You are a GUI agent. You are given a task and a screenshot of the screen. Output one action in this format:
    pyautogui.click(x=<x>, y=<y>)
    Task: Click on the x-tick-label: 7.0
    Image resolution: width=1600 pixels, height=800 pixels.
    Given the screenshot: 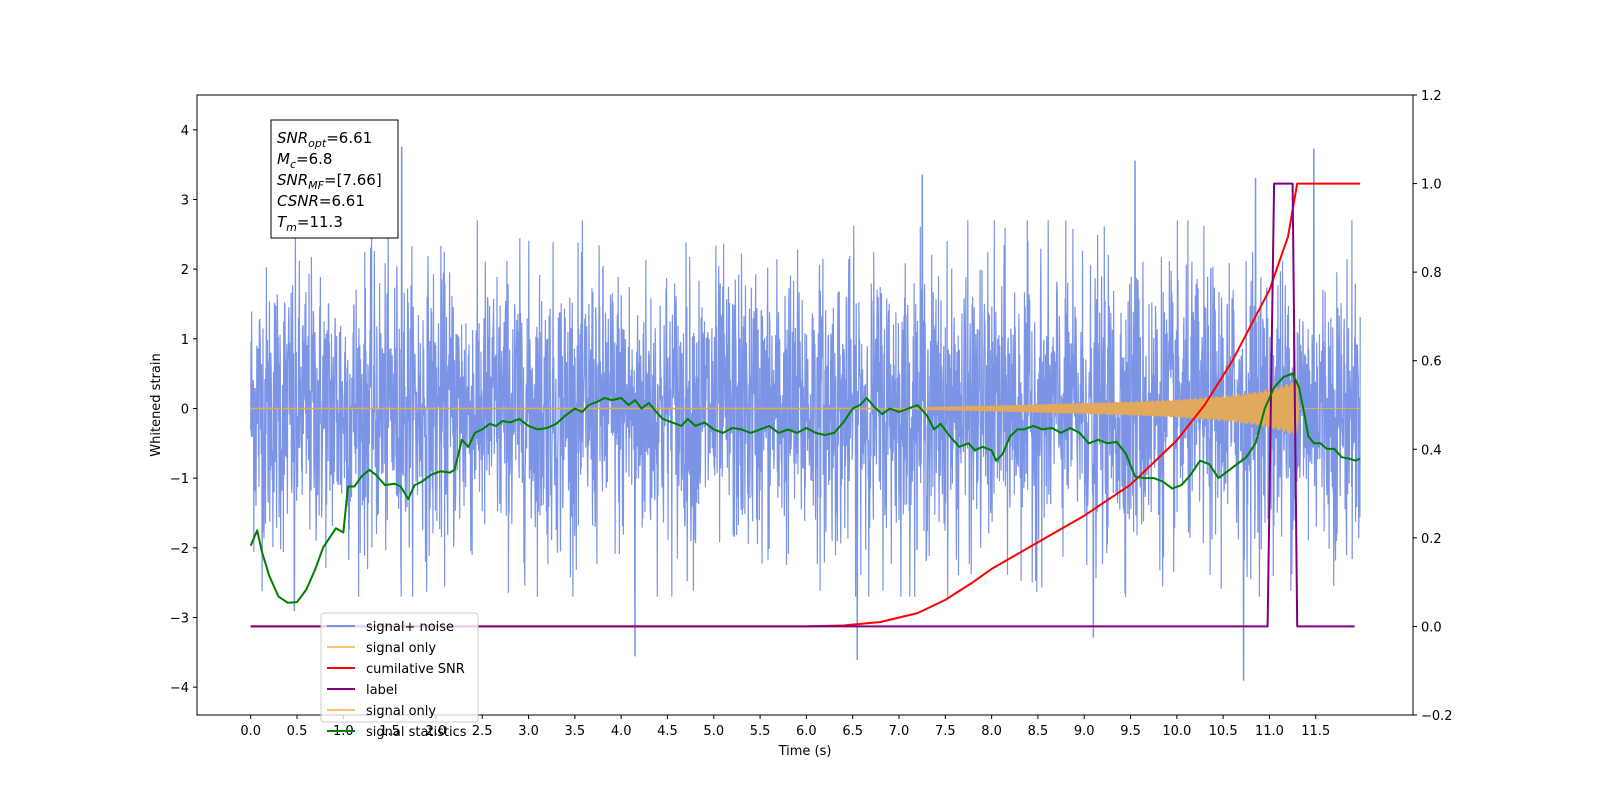 What is the action you would take?
    pyautogui.click(x=899, y=731)
    